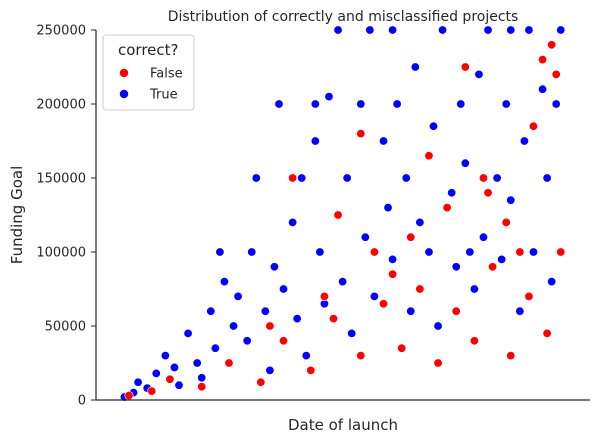 This screenshot has height=443, width=600. Describe the element at coordinates (17, 215) in the screenshot. I see `y-axis-title: Funding Goal` at that location.